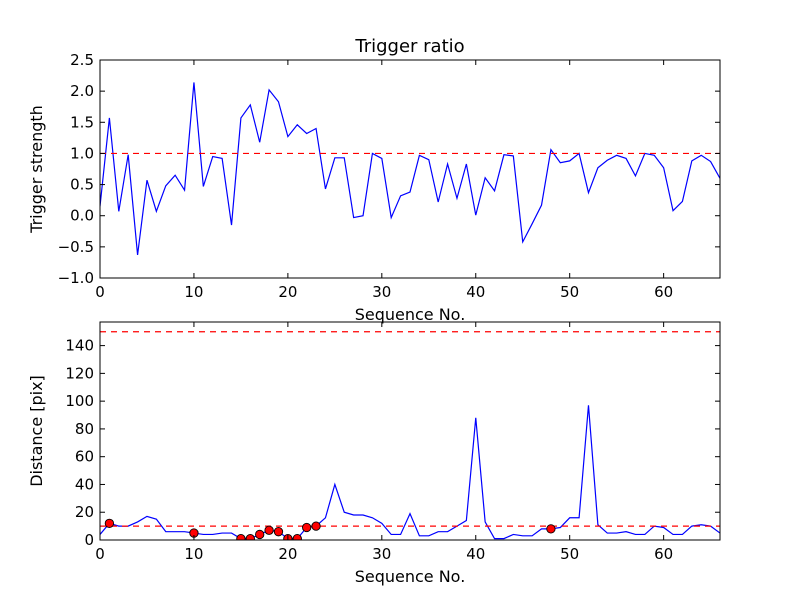  Describe the element at coordinates (79, 401) in the screenshot. I see `bottom-y-tick-label: 100` at that location.